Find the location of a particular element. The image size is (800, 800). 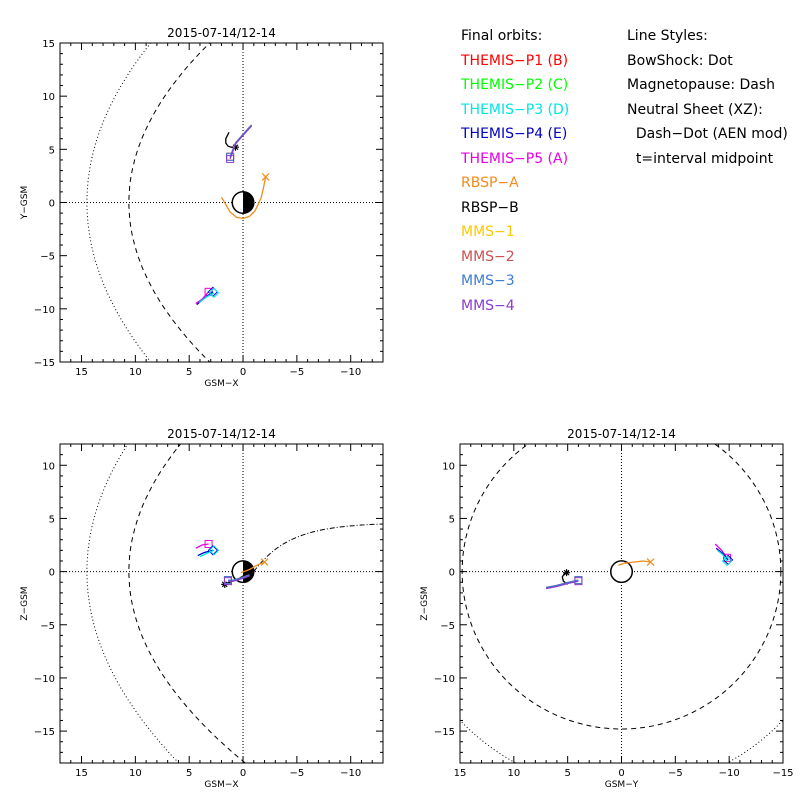

line-style-entry: BowShock: Dot is located at coordinates (680, 60).